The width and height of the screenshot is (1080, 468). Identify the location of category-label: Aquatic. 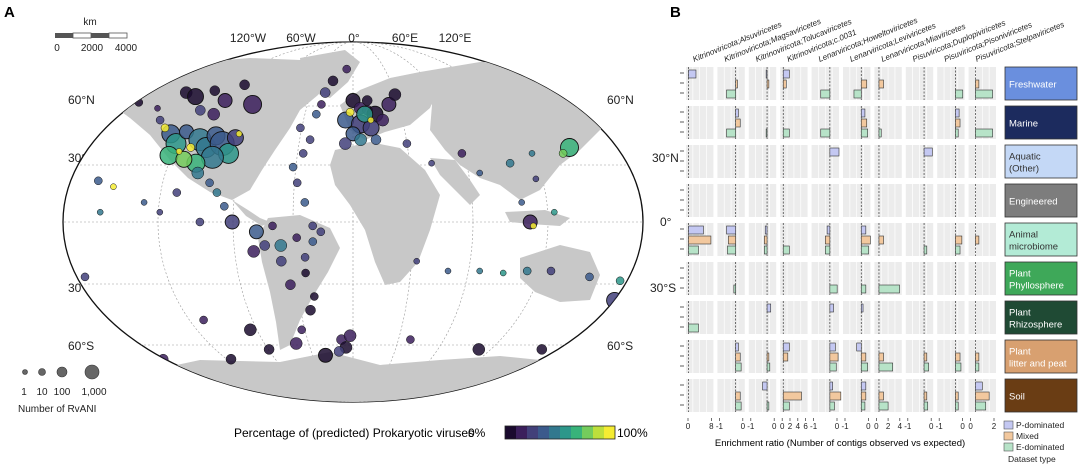
(1025, 157).